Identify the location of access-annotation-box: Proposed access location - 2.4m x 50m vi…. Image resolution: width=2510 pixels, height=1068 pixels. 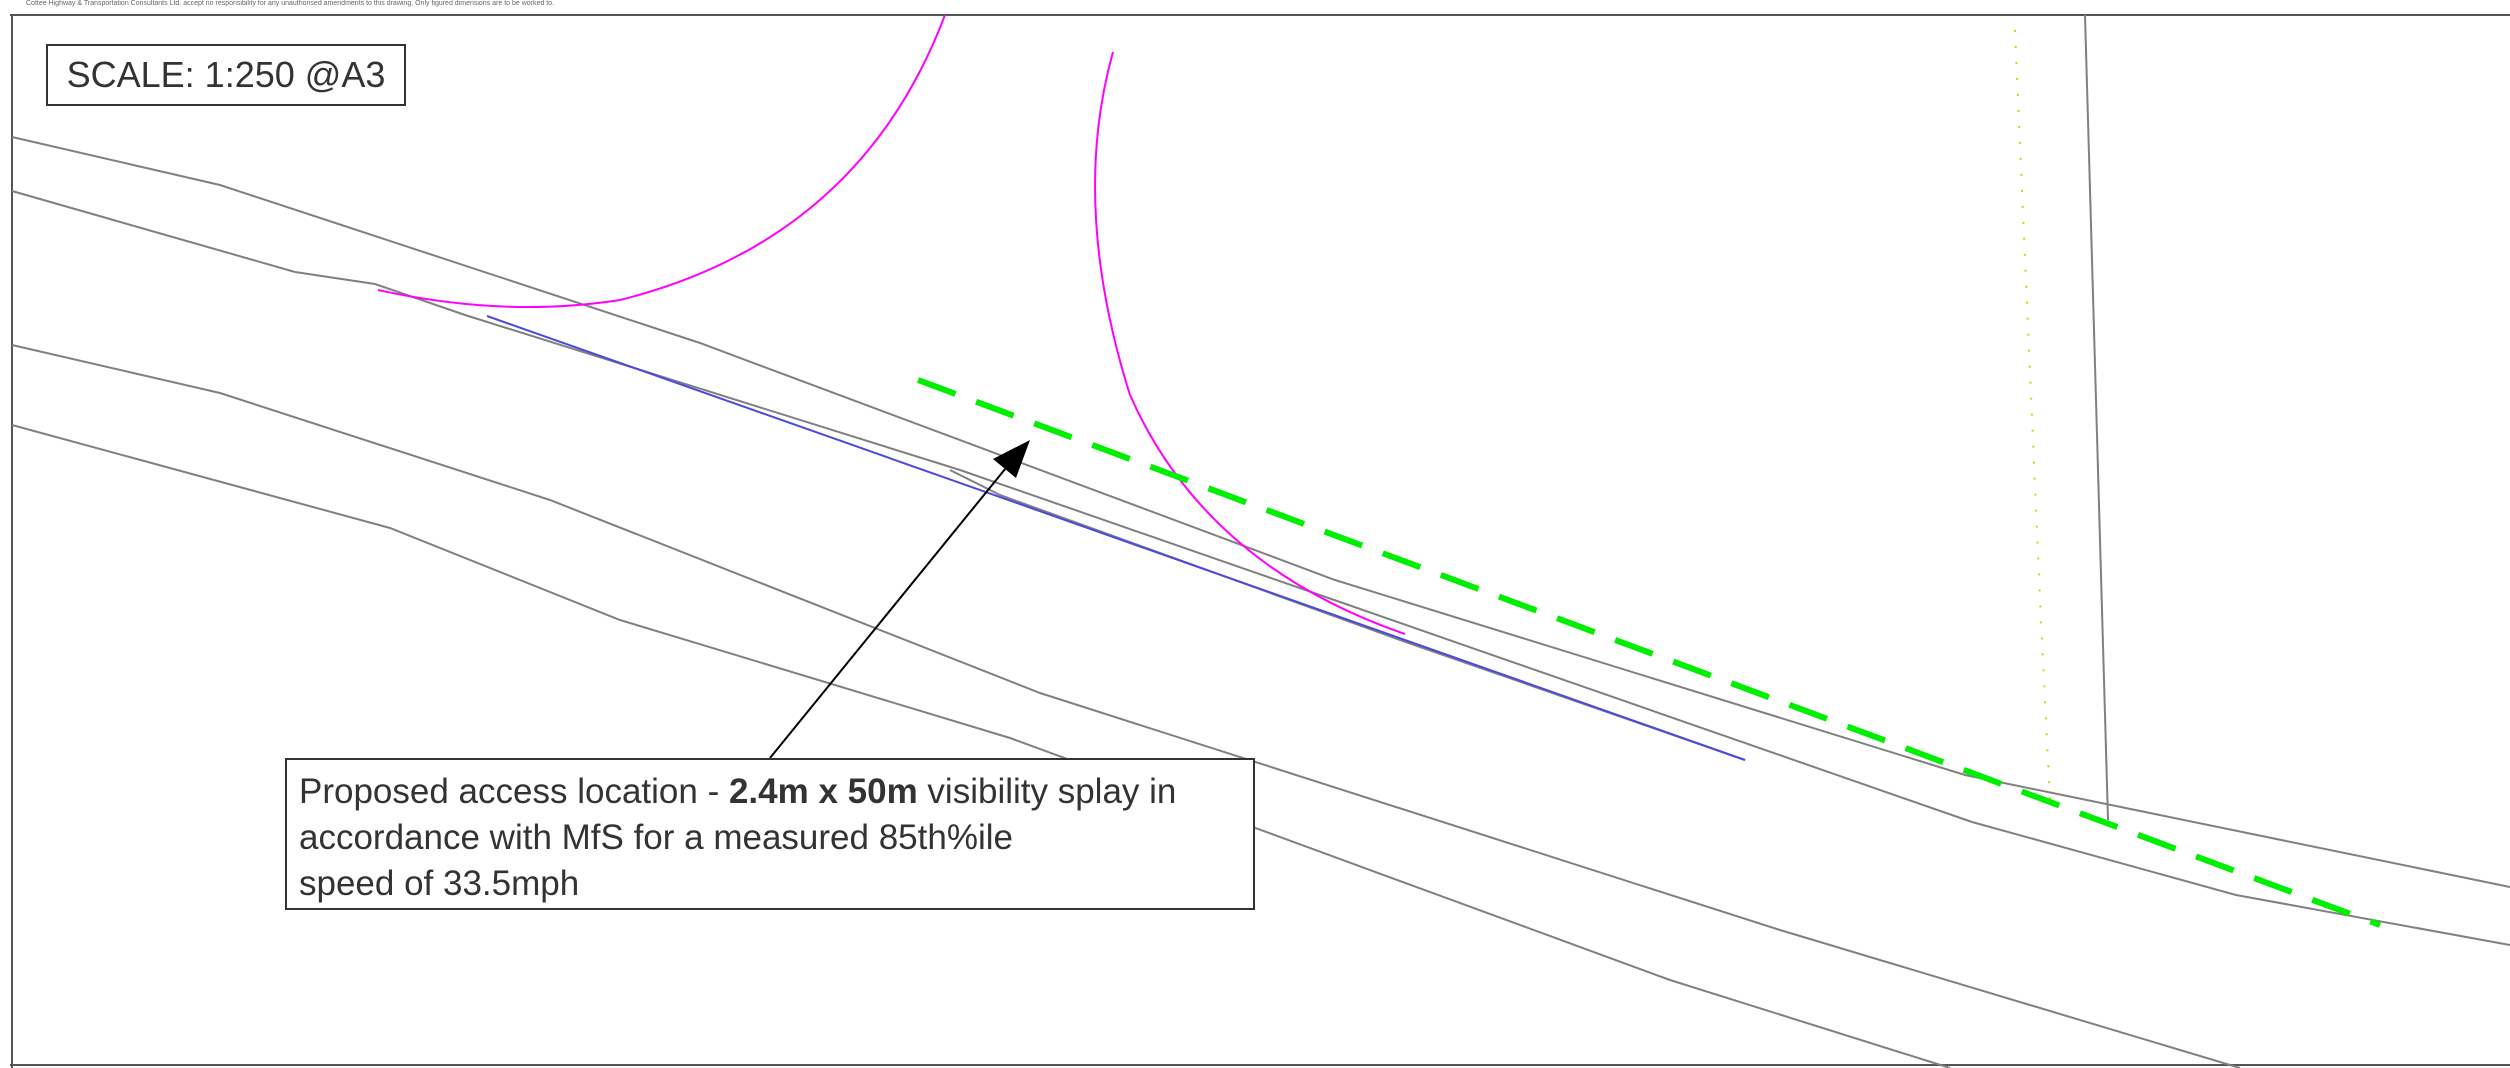
(770, 834).